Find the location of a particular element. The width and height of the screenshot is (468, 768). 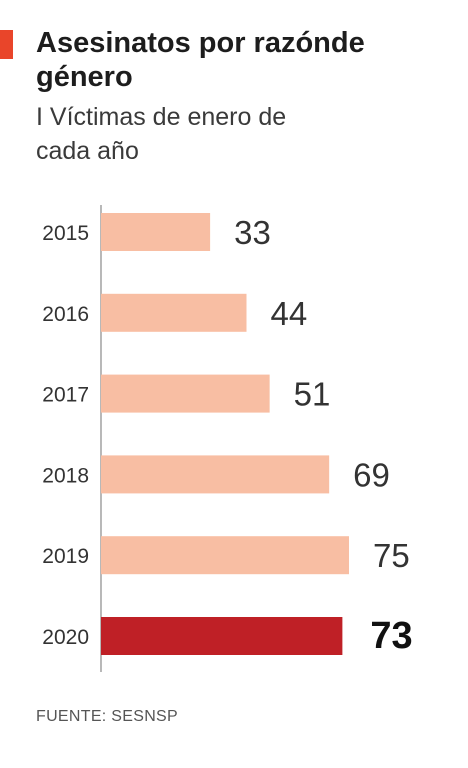

value-label-2016: 44 is located at coordinates (288, 313).